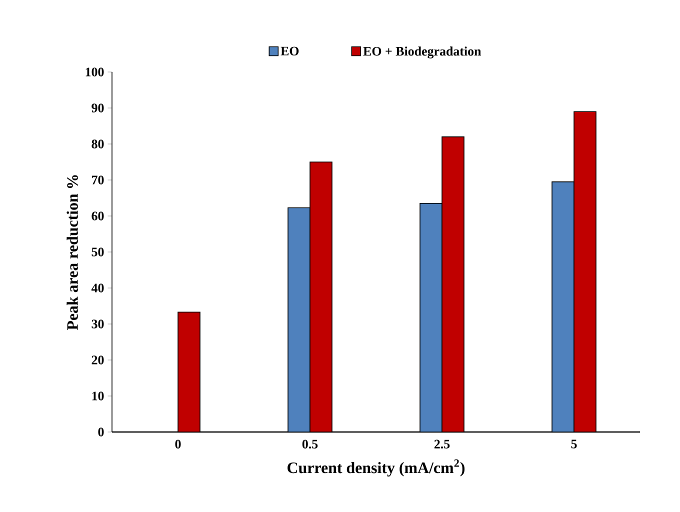 This screenshot has width=680, height=512. I want to click on x-tick-label: 0, so click(178, 444).